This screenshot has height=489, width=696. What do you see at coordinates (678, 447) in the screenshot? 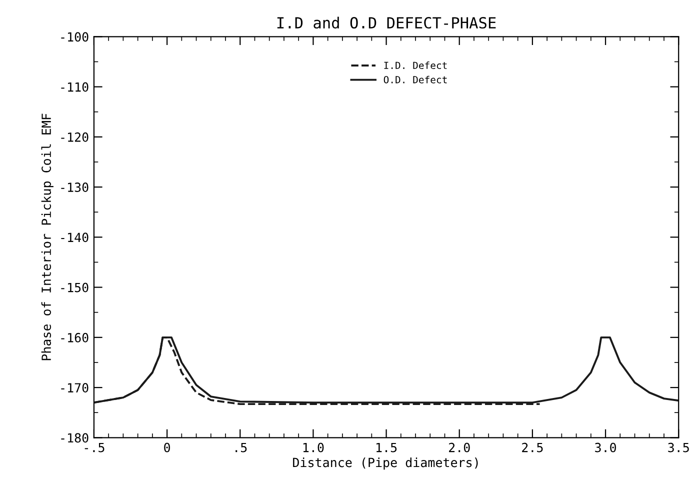
I see `x-tick-label: 3.5` at bounding box center [678, 447].